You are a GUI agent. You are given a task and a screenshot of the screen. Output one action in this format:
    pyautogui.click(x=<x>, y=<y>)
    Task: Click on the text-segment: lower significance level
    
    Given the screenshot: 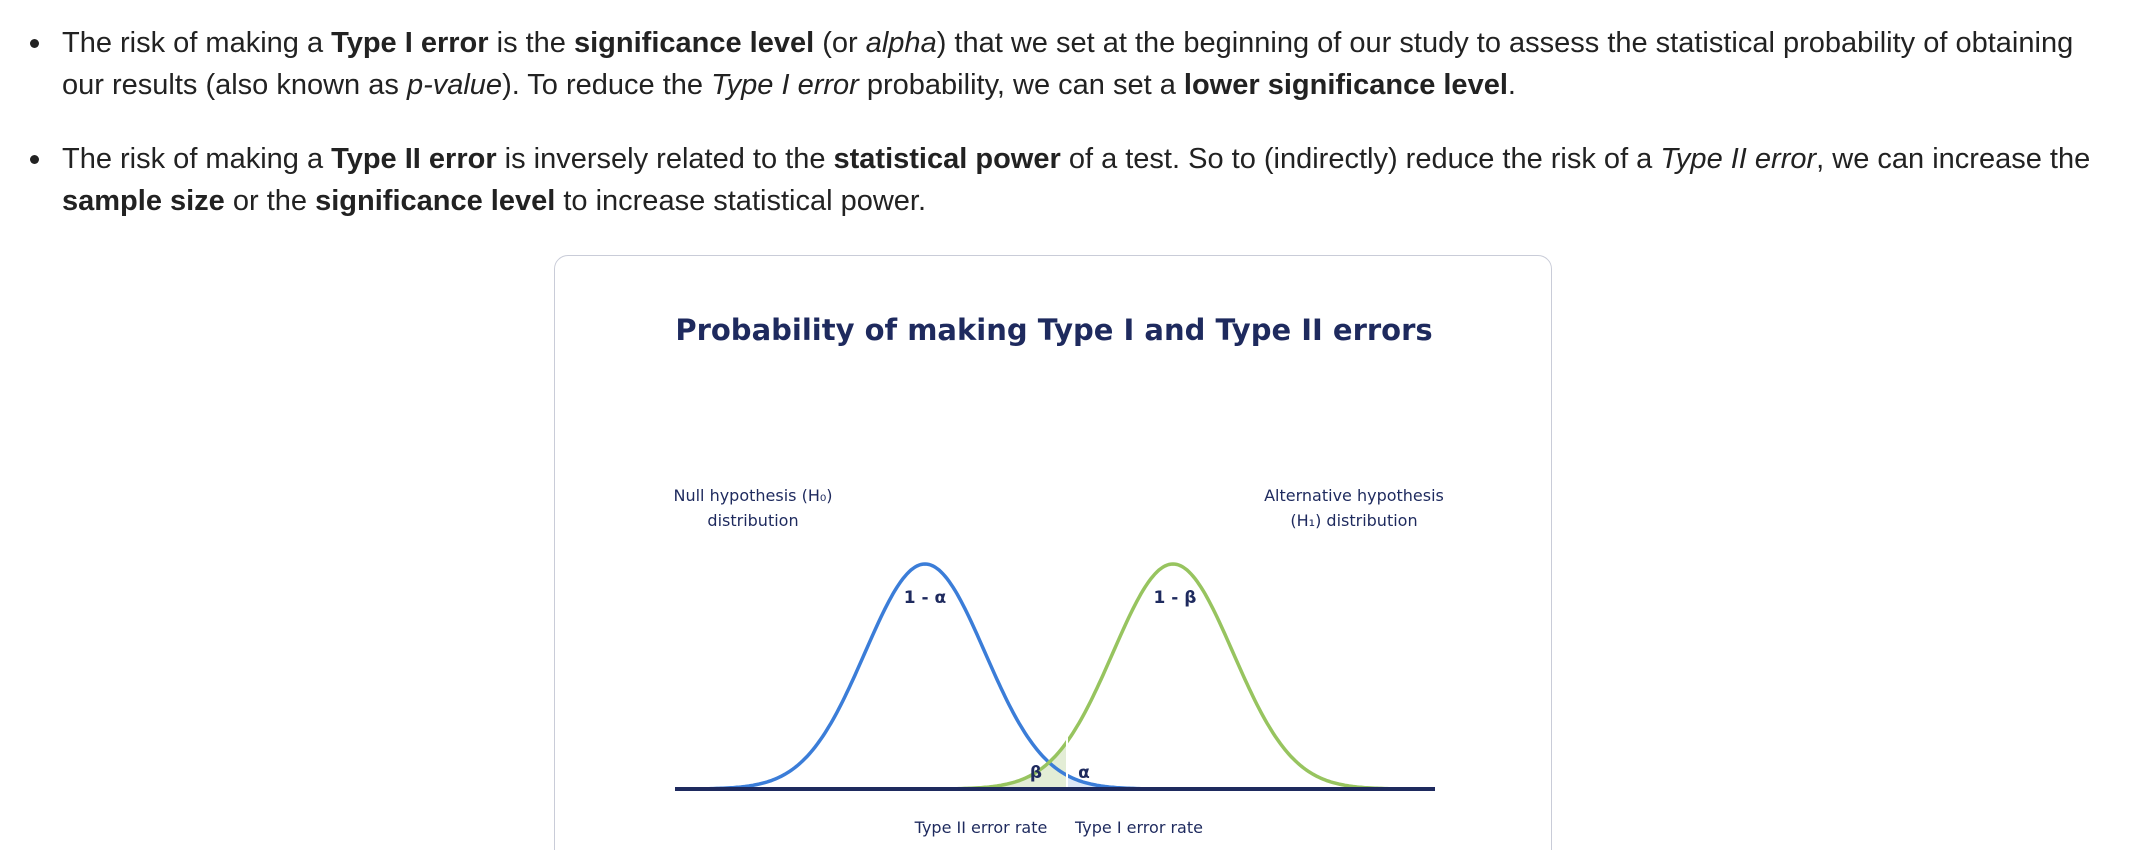 What is the action you would take?
    pyautogui.click(x=1345, y=85)
    